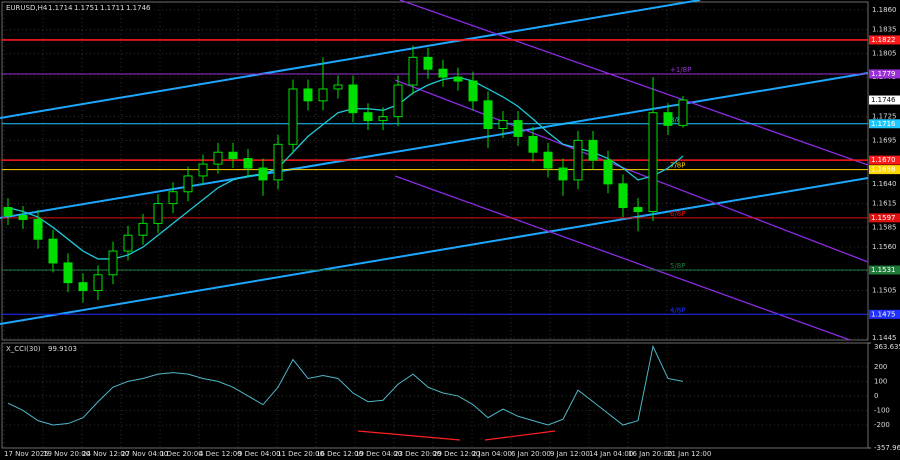 This screenshot has height=460, width=900. What do you see at coordinates (650, 454) in the screenshot?
I see `x-tick-label: 16 Jan 20:00` at bounding box center [650, 454].